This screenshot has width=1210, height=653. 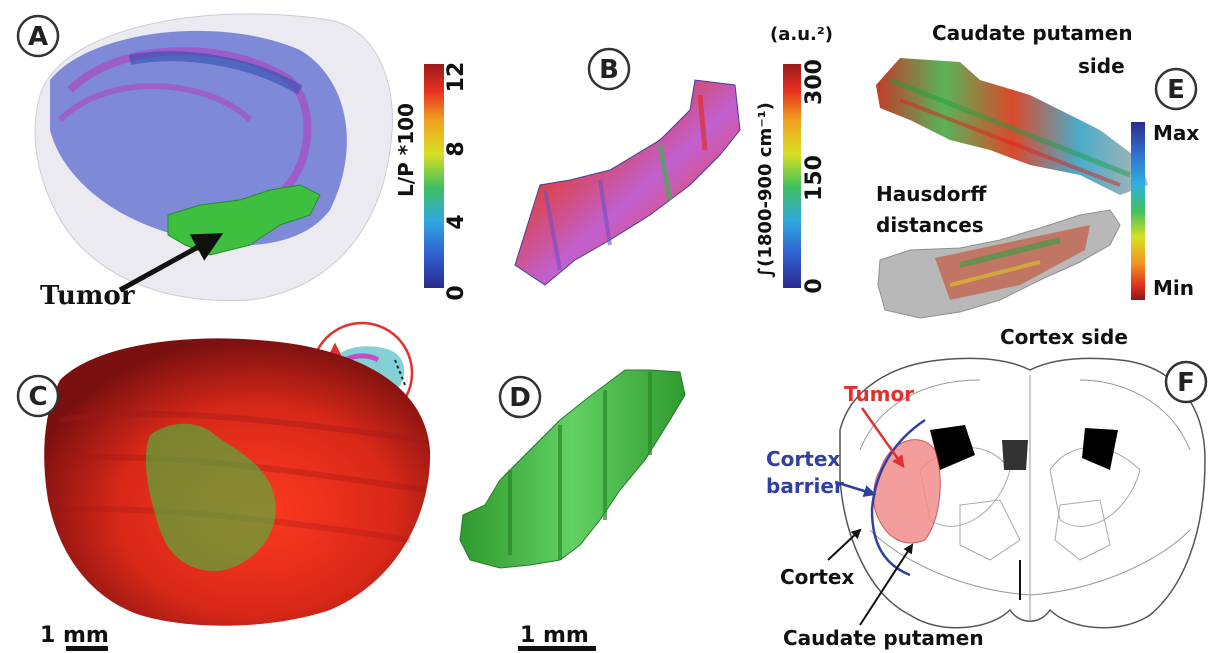 I want to click on colorbar-e-min: Min, so click(x=1173, y=288).